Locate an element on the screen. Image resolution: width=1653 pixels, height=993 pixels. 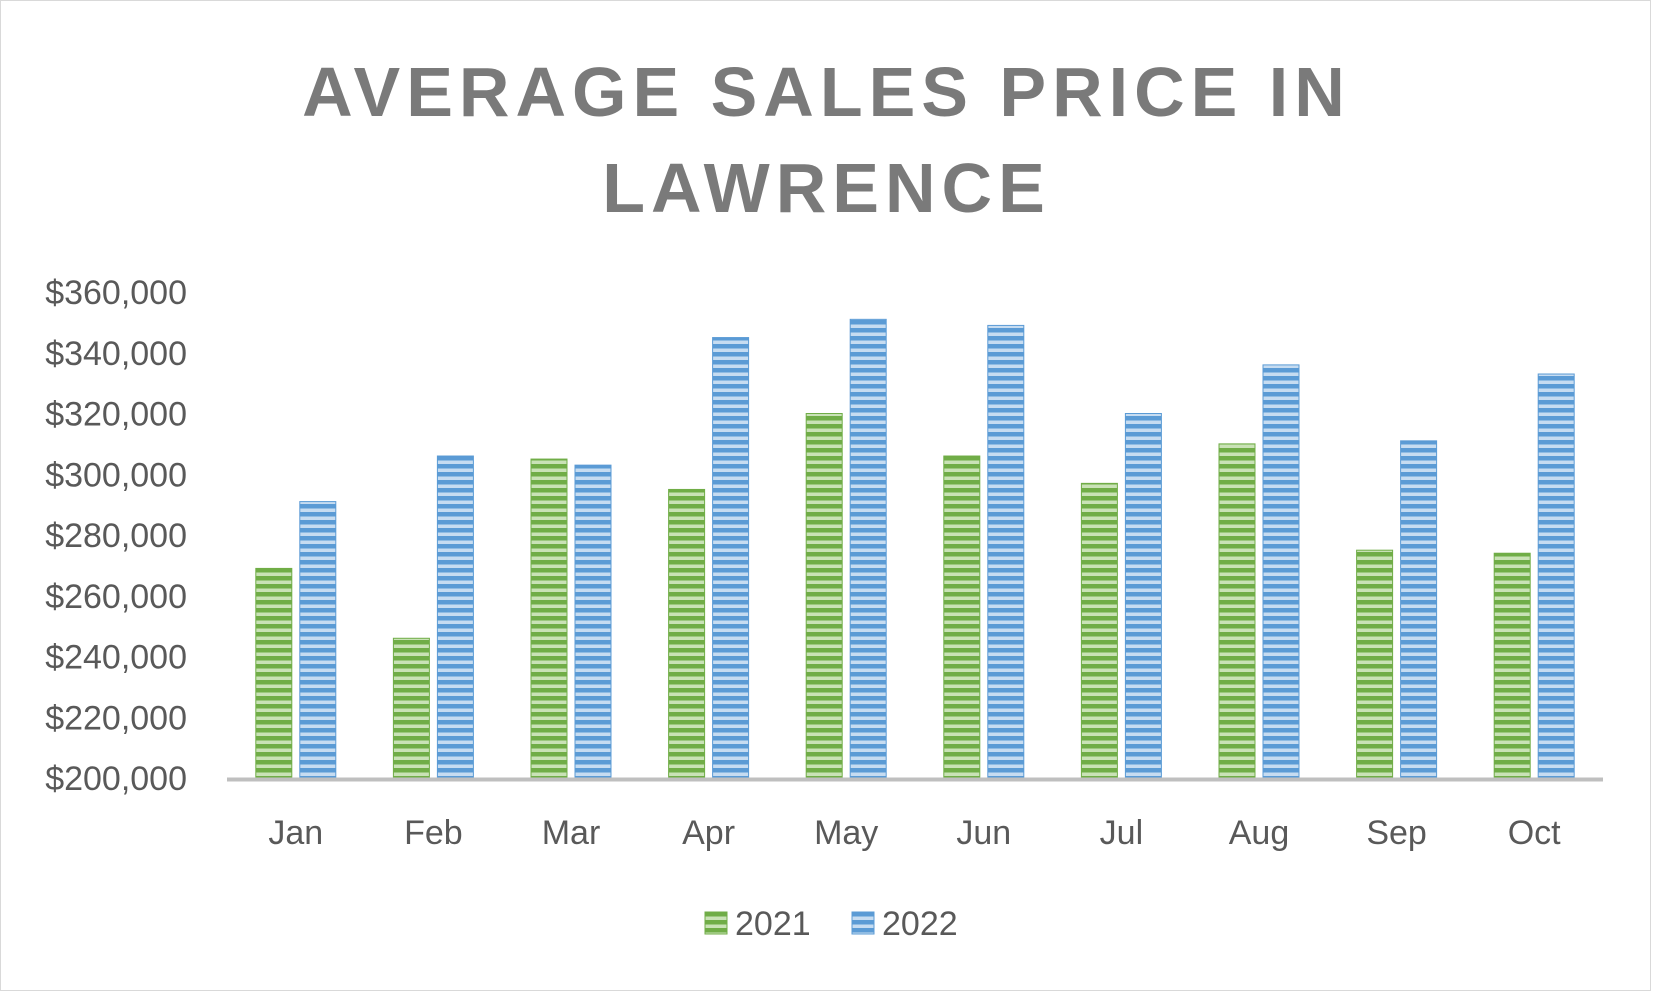
x-axis-tick-labels: Jan Feb Mar Apr May Jun Jul Aug Sep Oct is located at coordinates (914, 833).